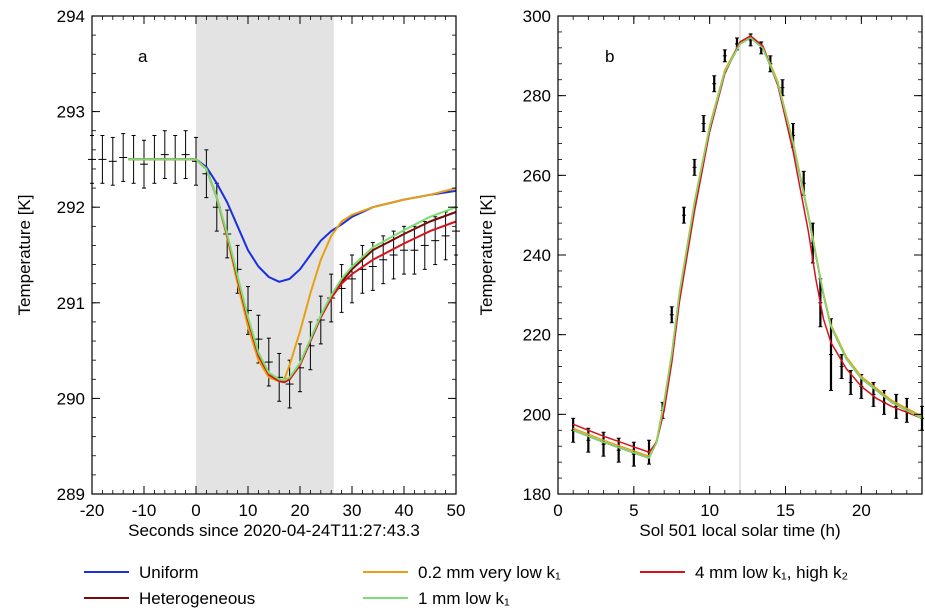  Describe the element at coordinates (143, 56) in the screenshot. I see `panel-label: a` at that location.